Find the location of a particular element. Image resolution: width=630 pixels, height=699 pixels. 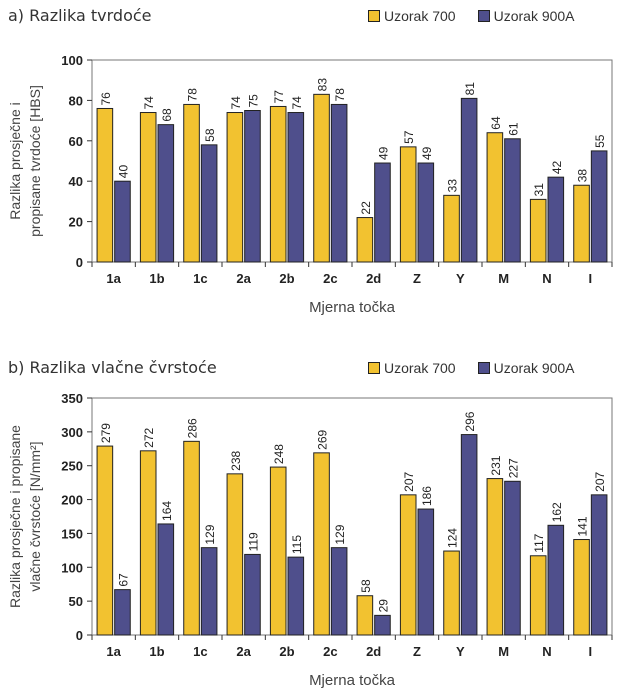

y-tick-label: 20 is located at coordinates (76, 222).